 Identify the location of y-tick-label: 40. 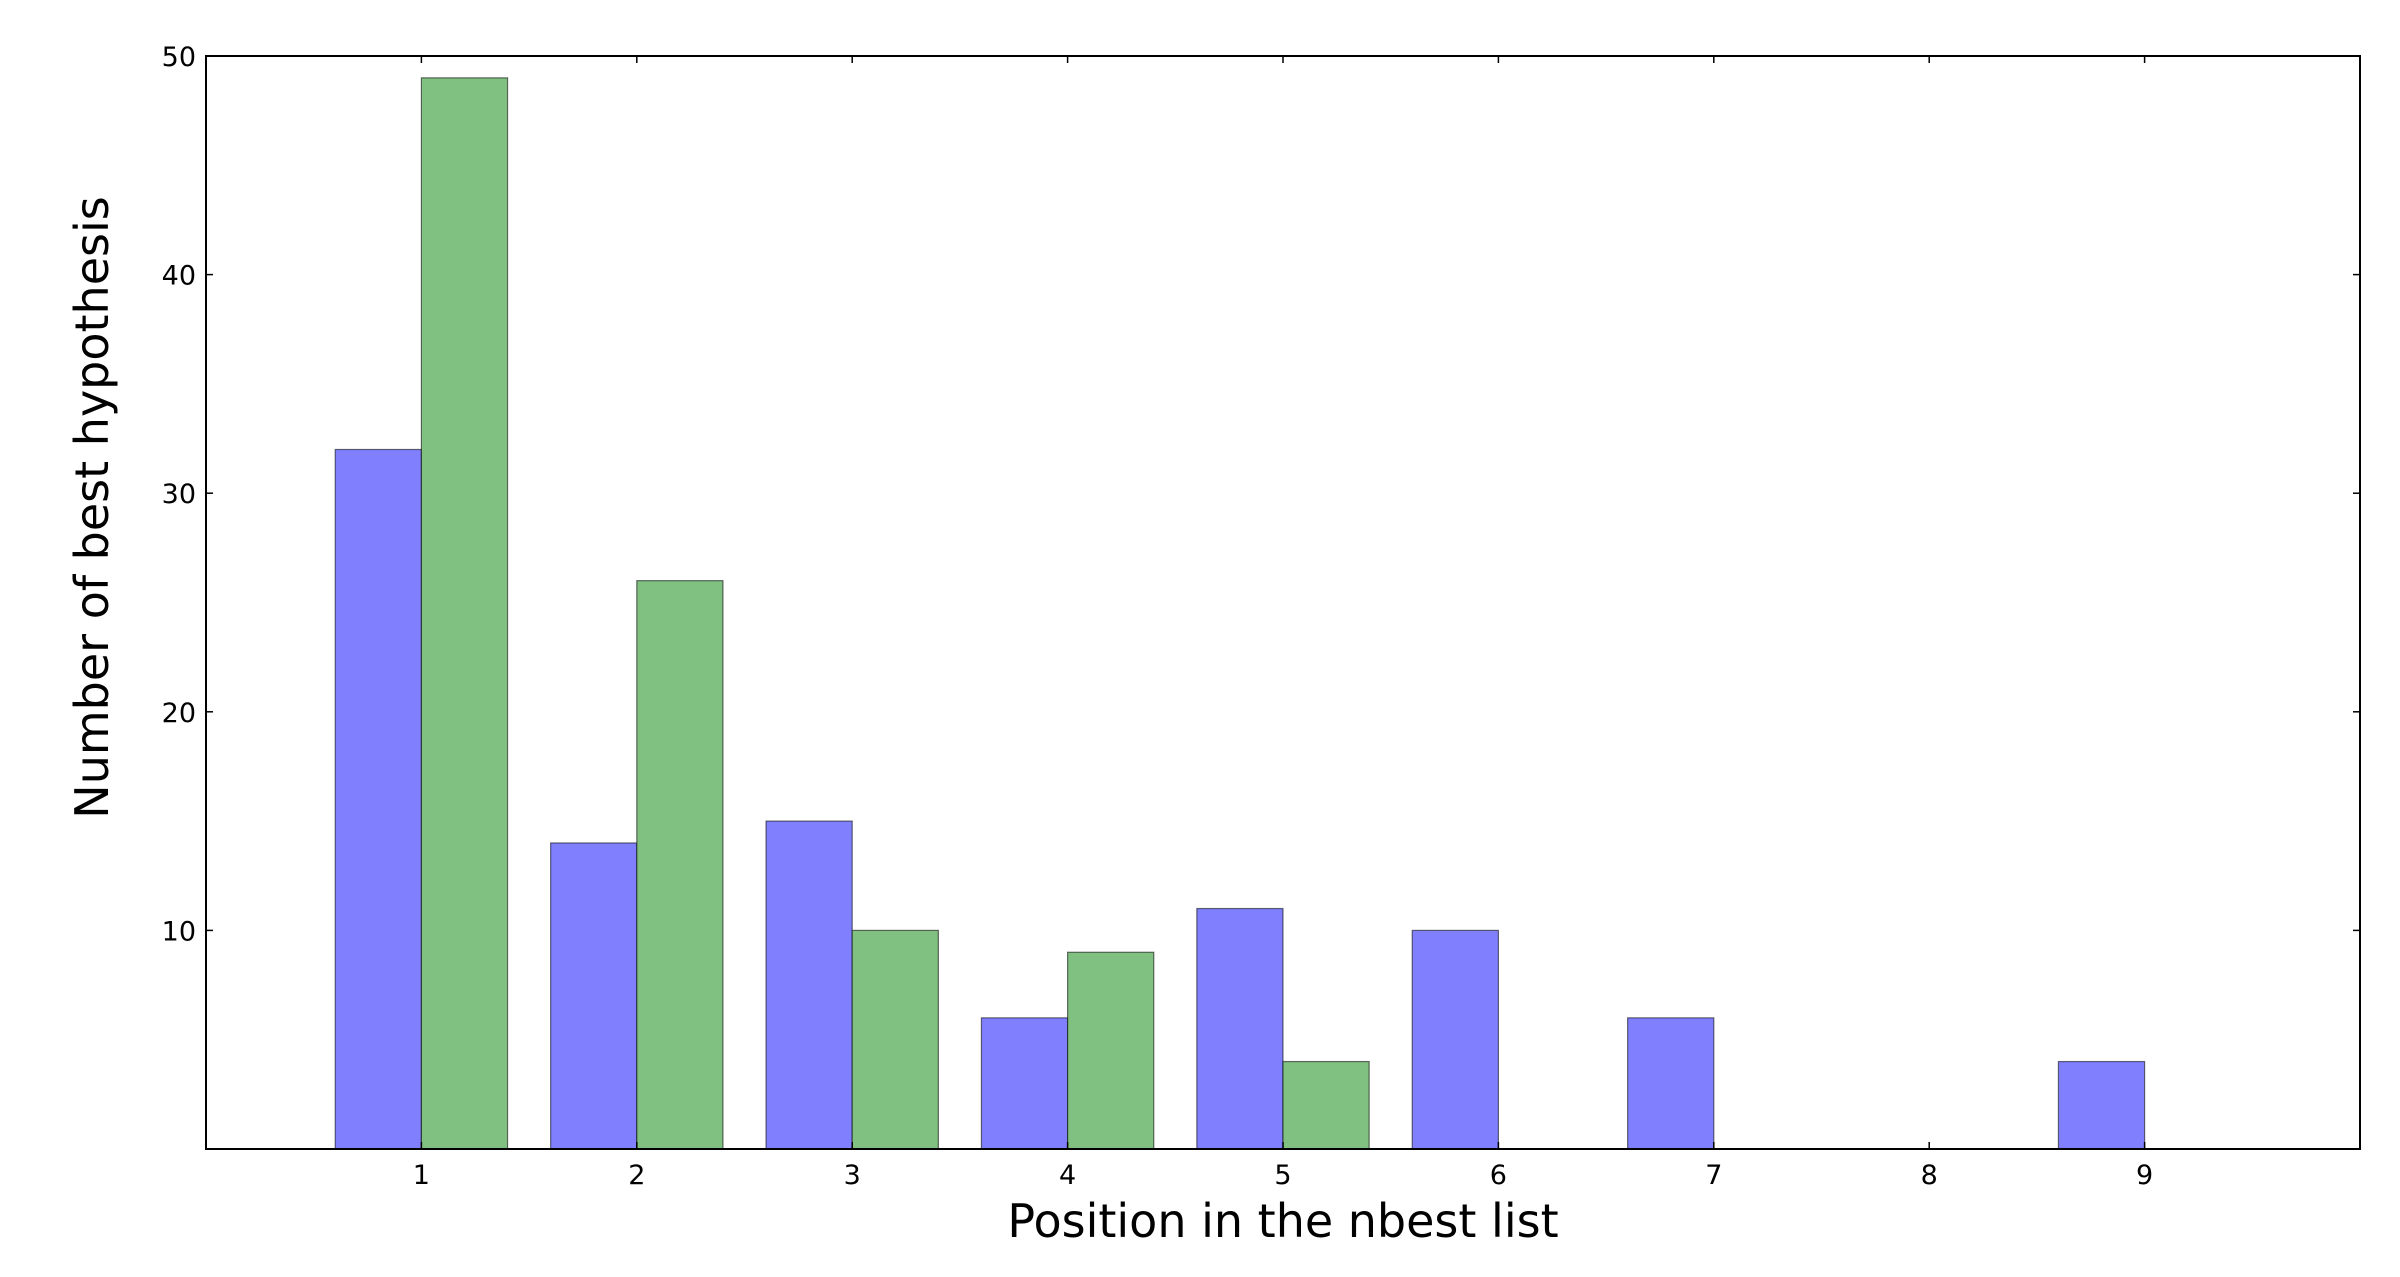
(179, 276).